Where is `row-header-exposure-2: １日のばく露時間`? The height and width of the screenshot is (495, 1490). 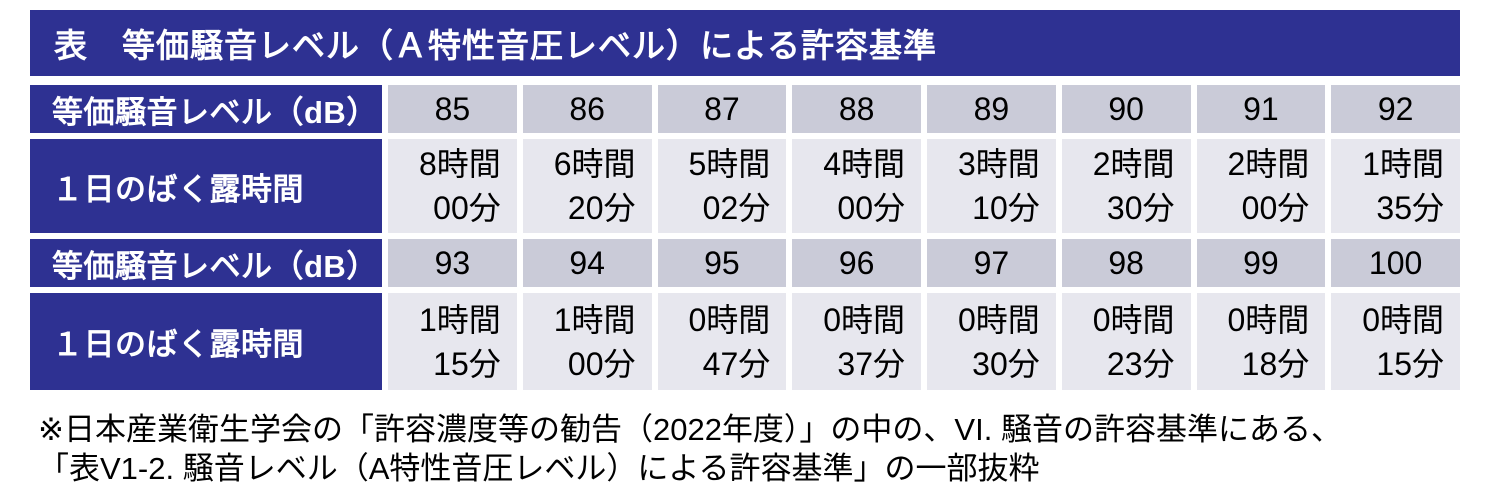
row-header-exposure-2: １日のばく露時間 is located at coordinates (206, 341).